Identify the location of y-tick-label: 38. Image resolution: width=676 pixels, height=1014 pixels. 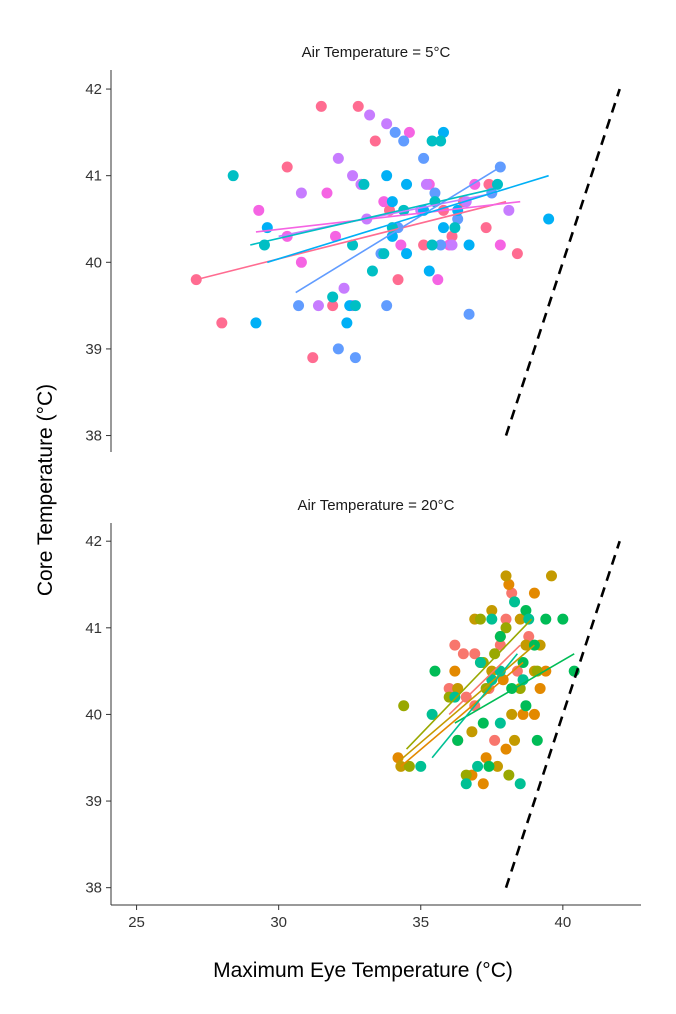
(93, 436).